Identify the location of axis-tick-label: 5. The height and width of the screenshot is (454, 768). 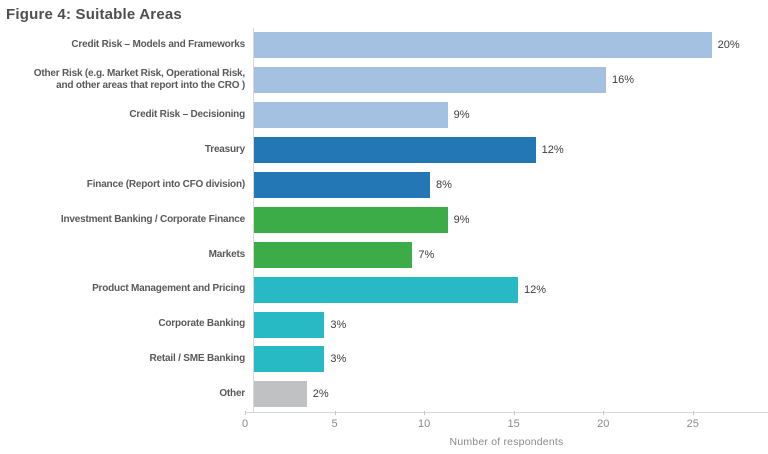
(334, 423).